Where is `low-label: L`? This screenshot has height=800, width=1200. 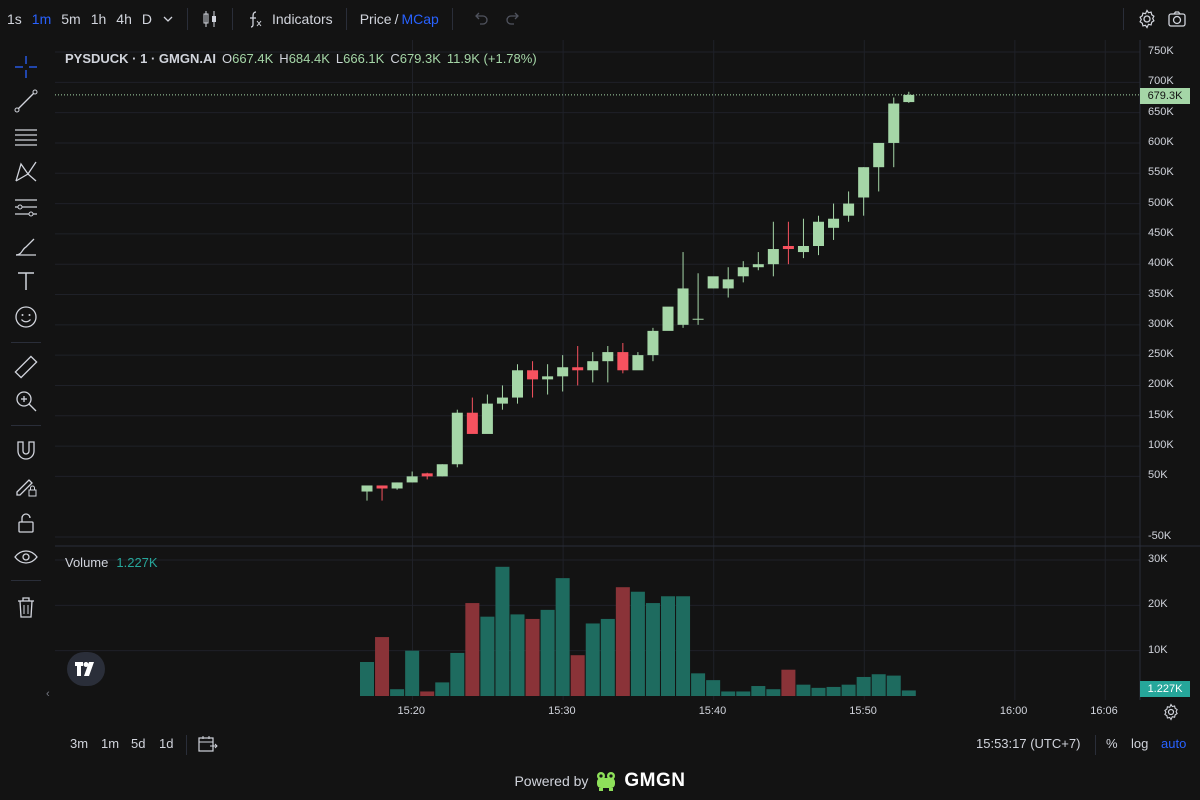
low-label: L is located at coordinates (339, 58).